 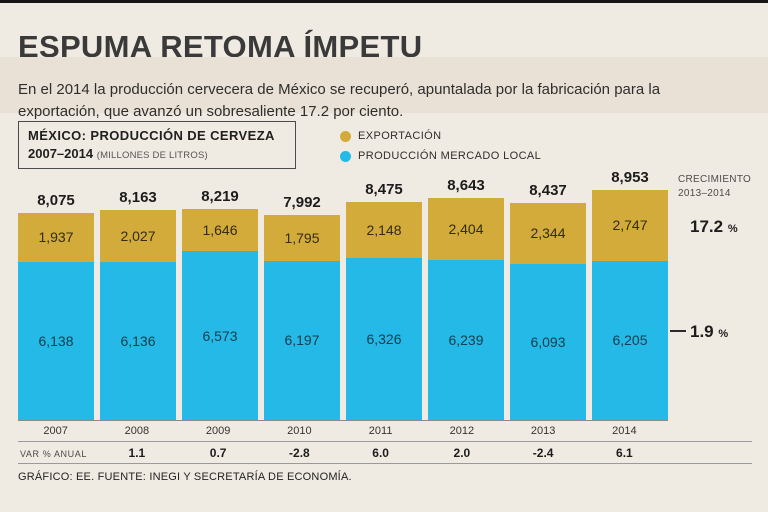 I want to click on export-value-label: 2,148, so click(x=384, y=229).